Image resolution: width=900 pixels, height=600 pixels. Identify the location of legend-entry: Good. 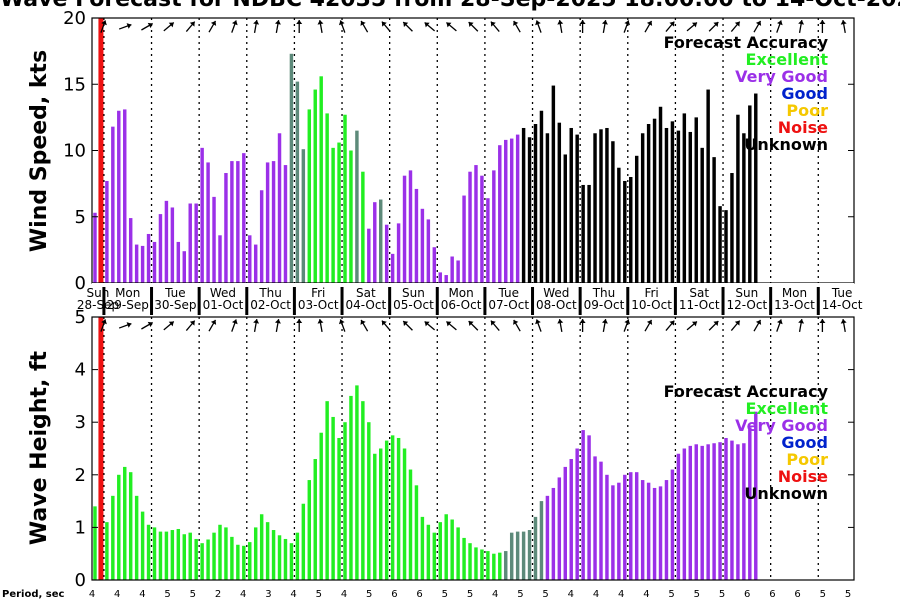
(804, 442).